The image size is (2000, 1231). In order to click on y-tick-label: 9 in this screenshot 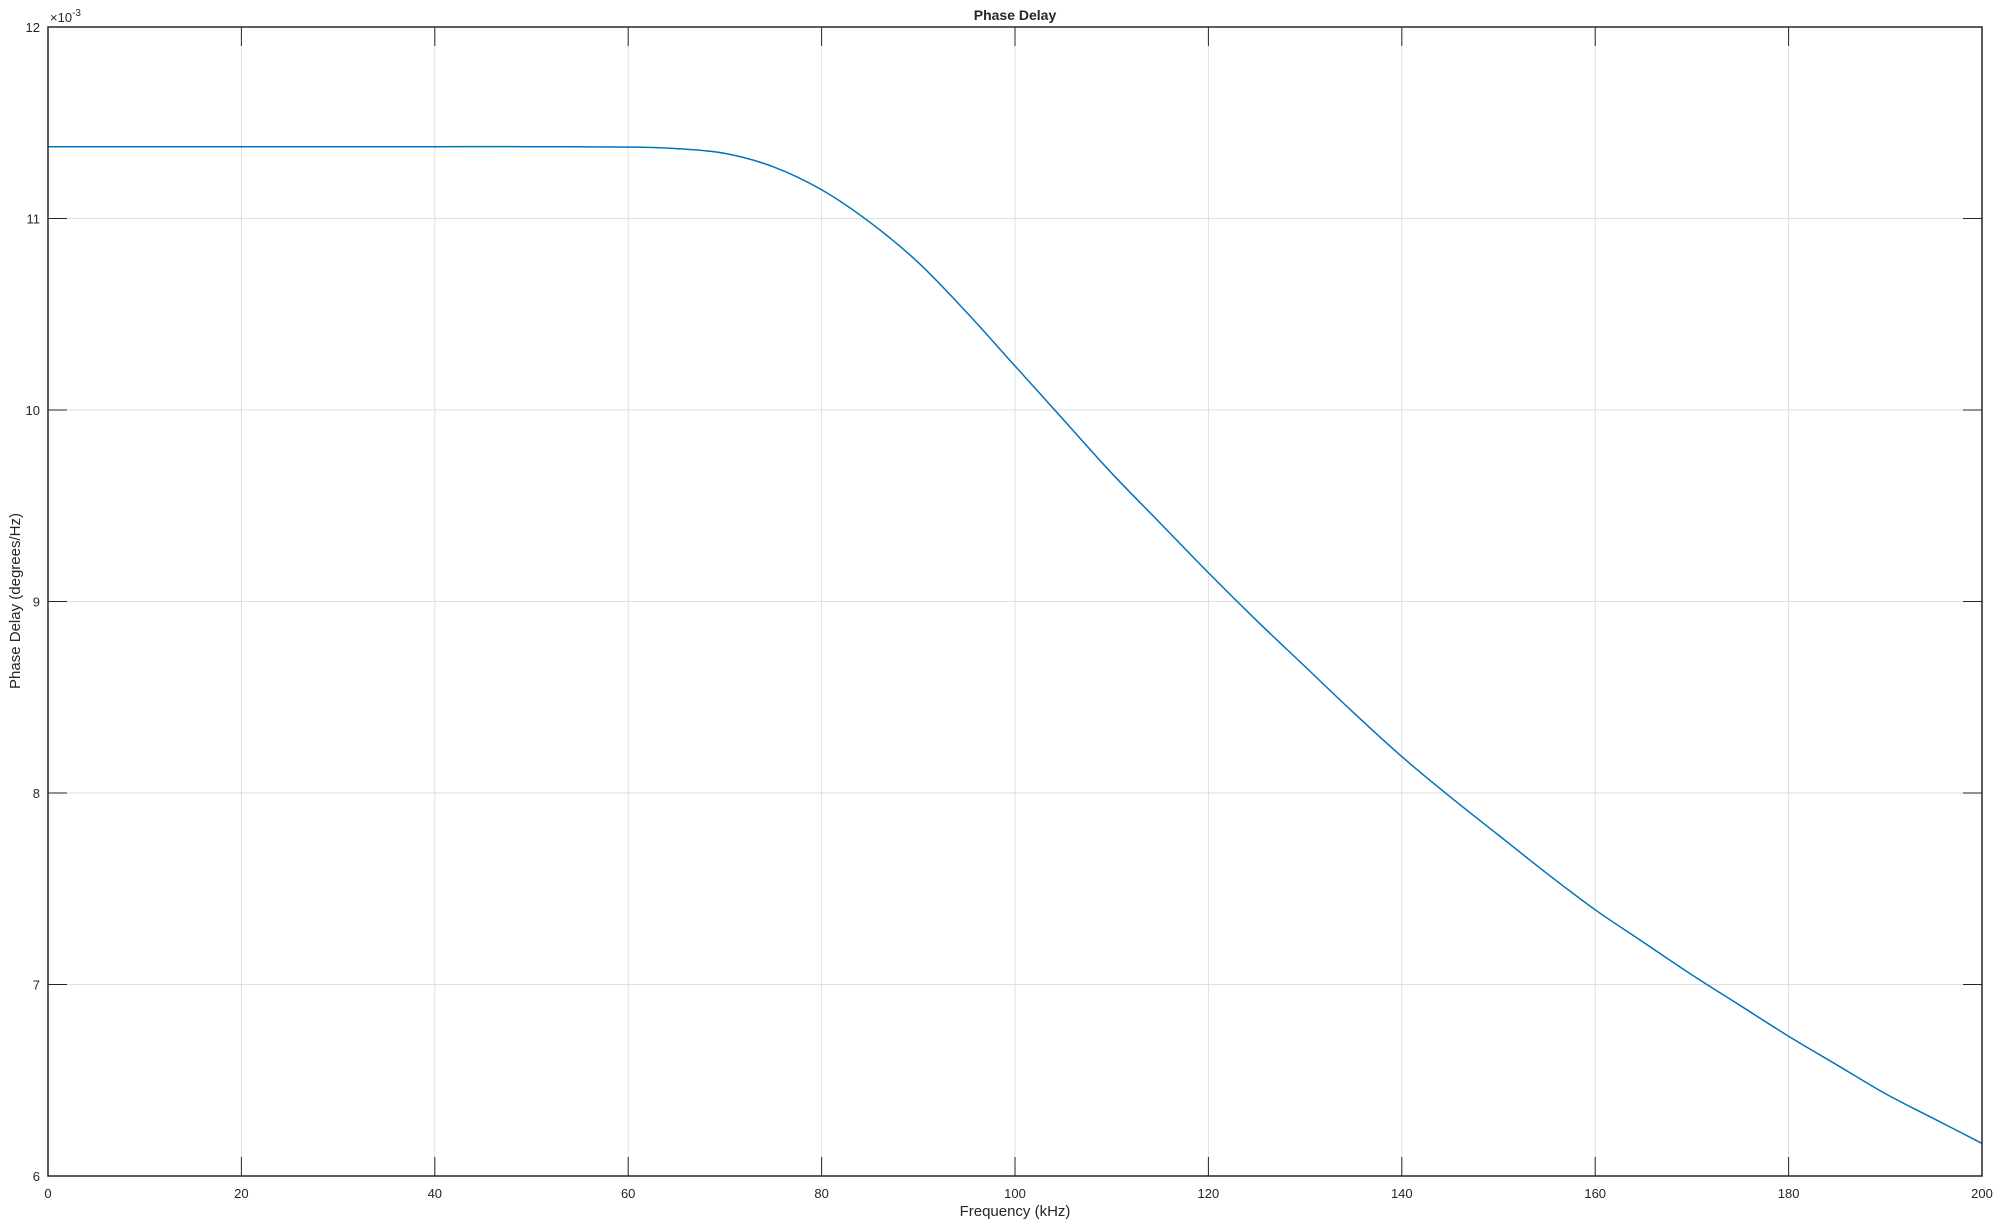, I will do `click(36, 602)`.